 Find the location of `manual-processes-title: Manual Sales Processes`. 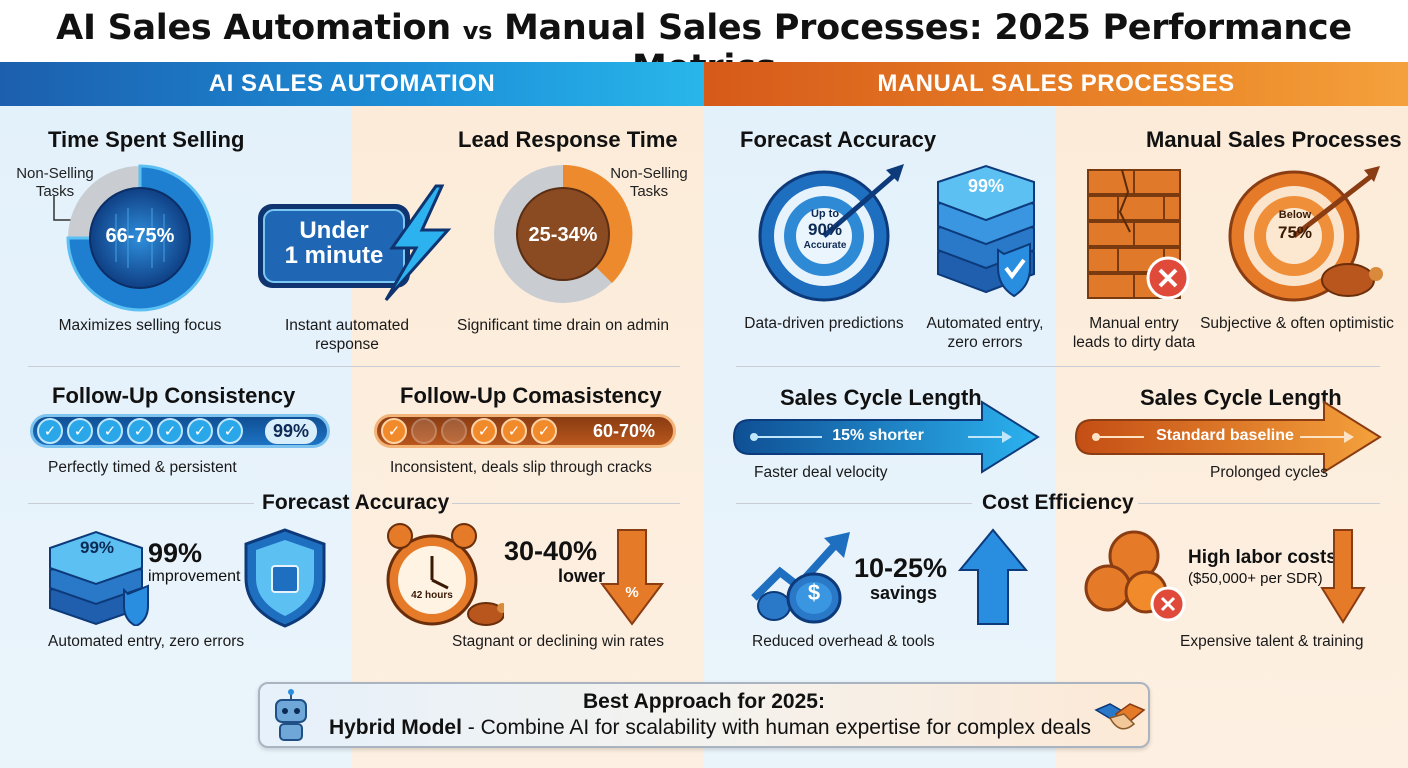

manual-processes-title: Manual Sales Processes is located at coordinates (1274, 139).